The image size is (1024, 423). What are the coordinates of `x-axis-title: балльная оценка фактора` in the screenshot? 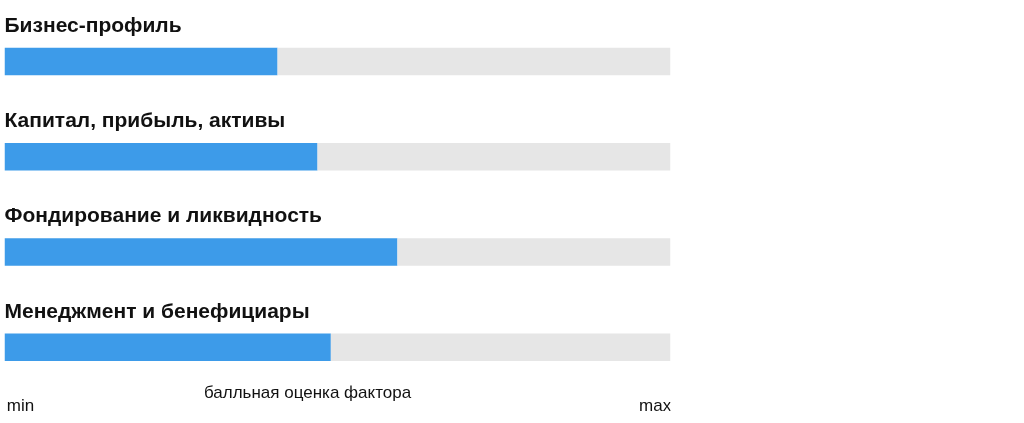 It's located at (307, 392).